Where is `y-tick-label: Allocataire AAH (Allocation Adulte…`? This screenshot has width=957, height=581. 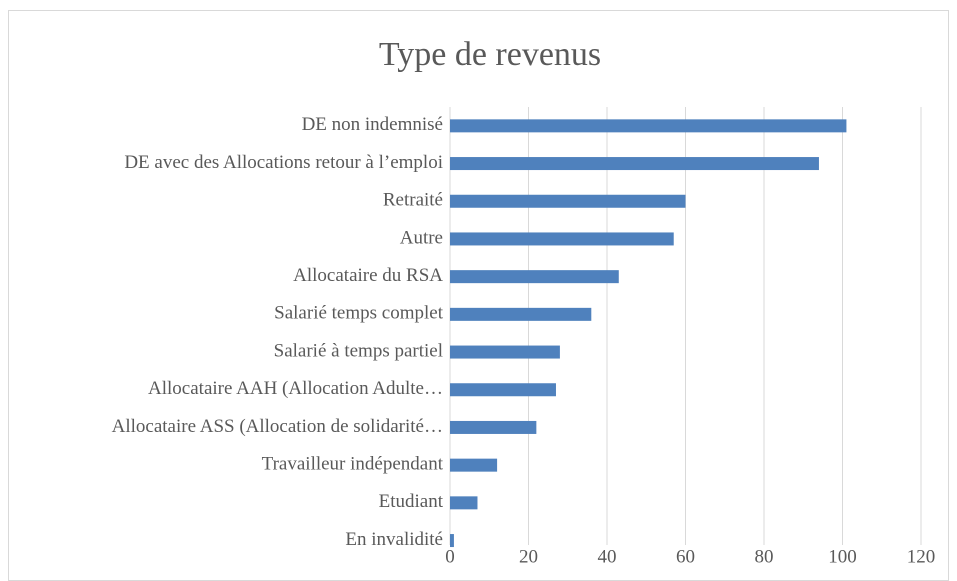 y-tick-label: Allocataire AAH (Allocation Adulte… is located at coordinates (295, 388).